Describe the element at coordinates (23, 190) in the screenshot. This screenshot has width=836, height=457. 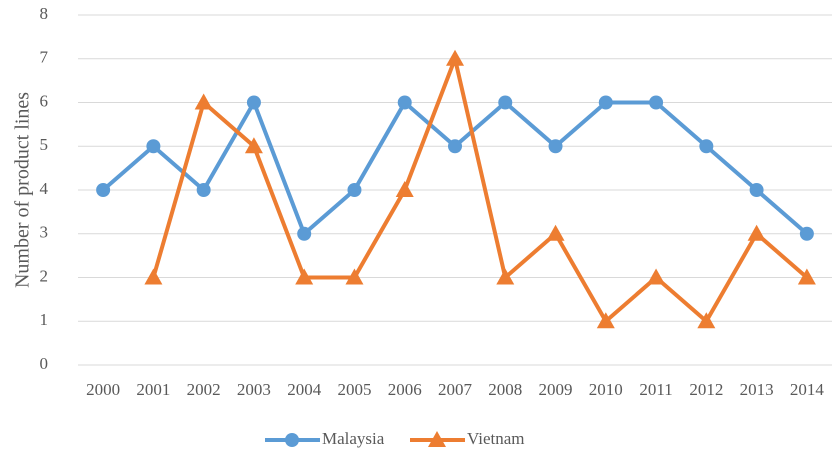
I see `y-axis-label: Number of product lines` at that location.